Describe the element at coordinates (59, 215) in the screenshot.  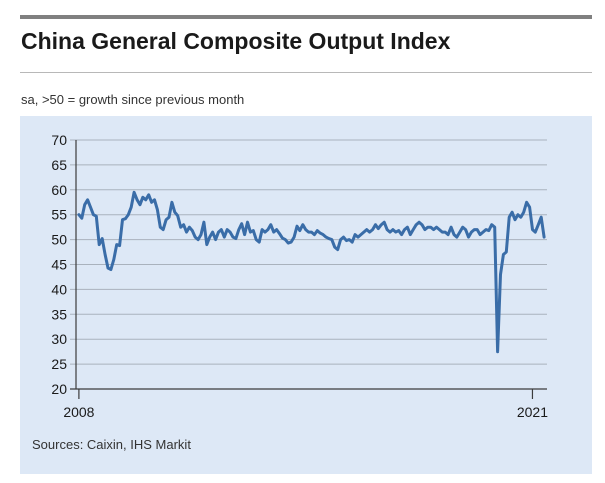
I see `y-tick-label: 55` at that location.